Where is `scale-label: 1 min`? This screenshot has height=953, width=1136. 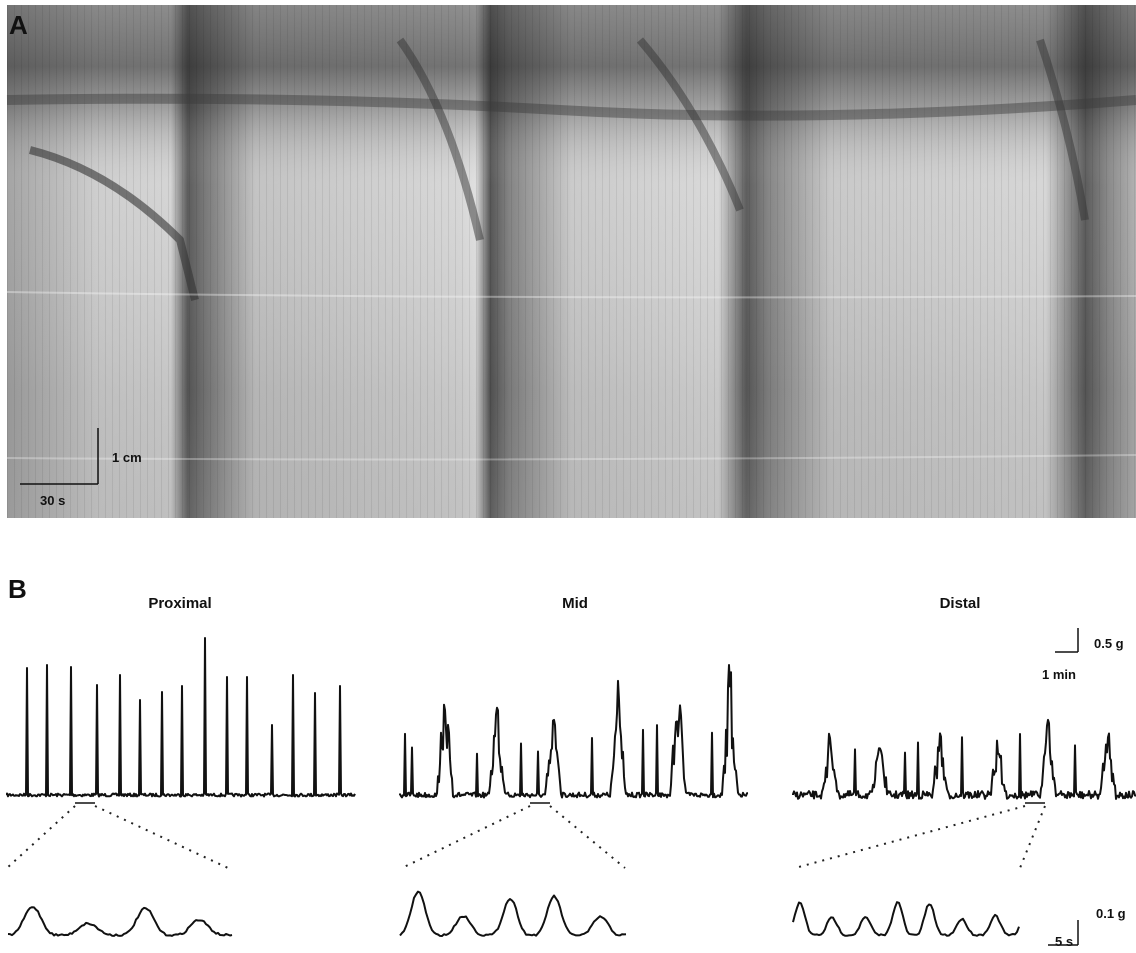
scale-label: 1 min is located at coordinates (1059, 674).